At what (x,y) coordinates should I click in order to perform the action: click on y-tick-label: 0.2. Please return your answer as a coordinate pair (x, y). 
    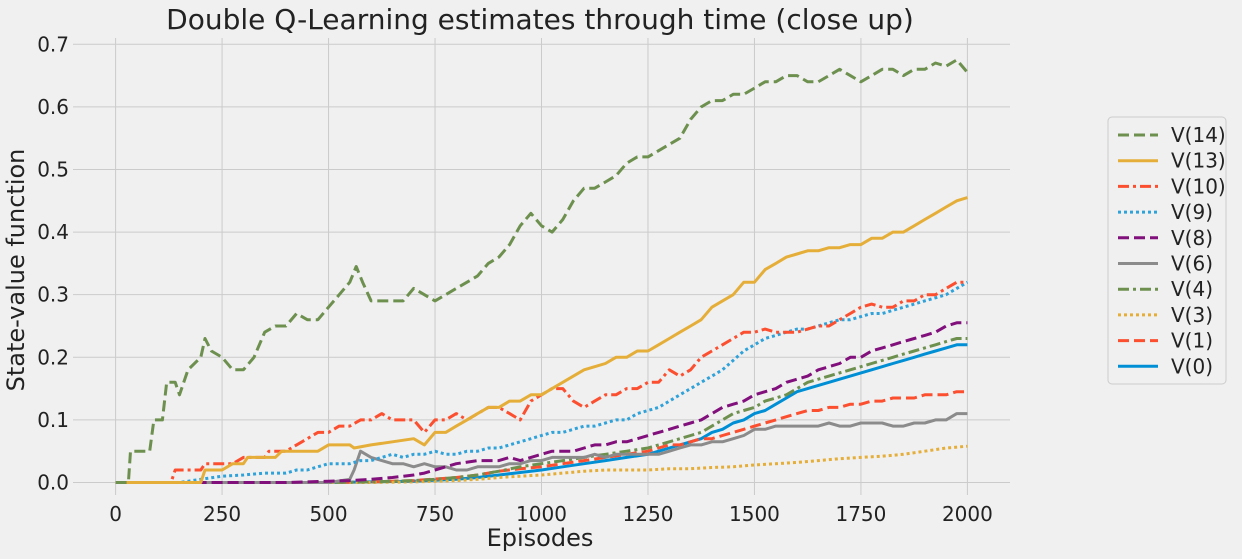
    Looking at the image, I should click on (53, 357).